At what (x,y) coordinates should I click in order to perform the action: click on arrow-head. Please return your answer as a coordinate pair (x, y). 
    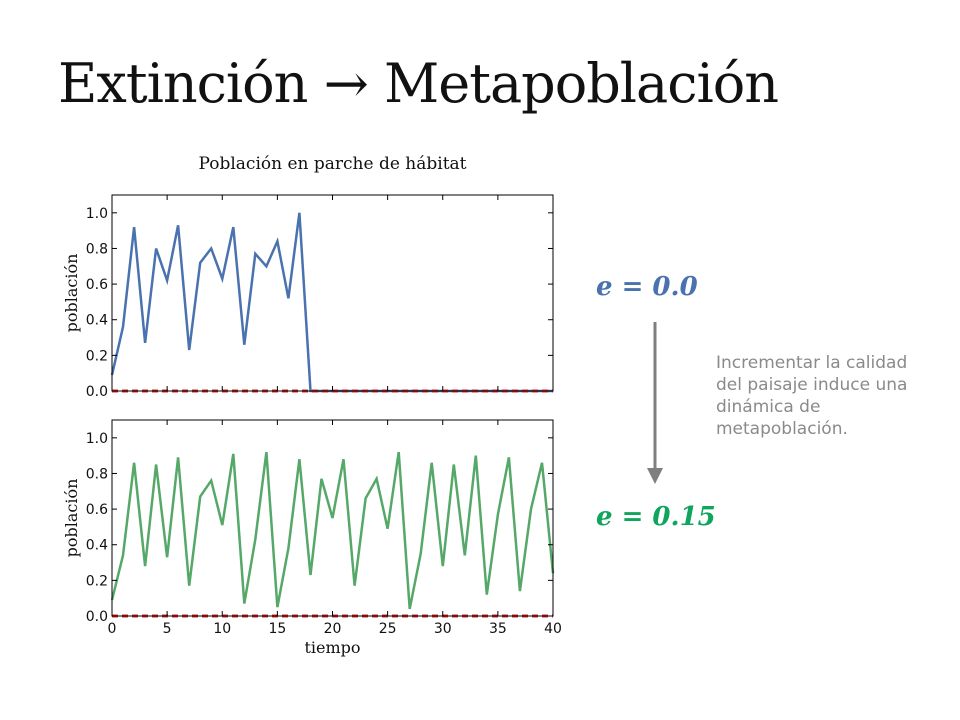
    Looking at the image, I should click on (655, 476).